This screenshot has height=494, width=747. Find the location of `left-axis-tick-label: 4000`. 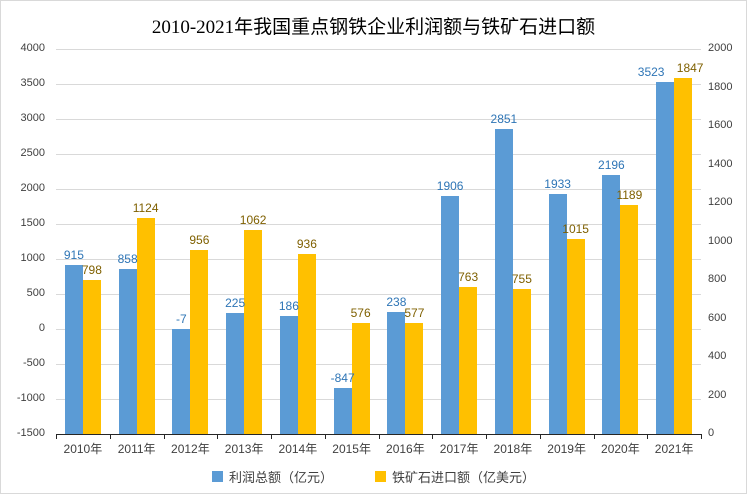

left-axis-tick-label: 4000 is located at coordinates (32, 48).